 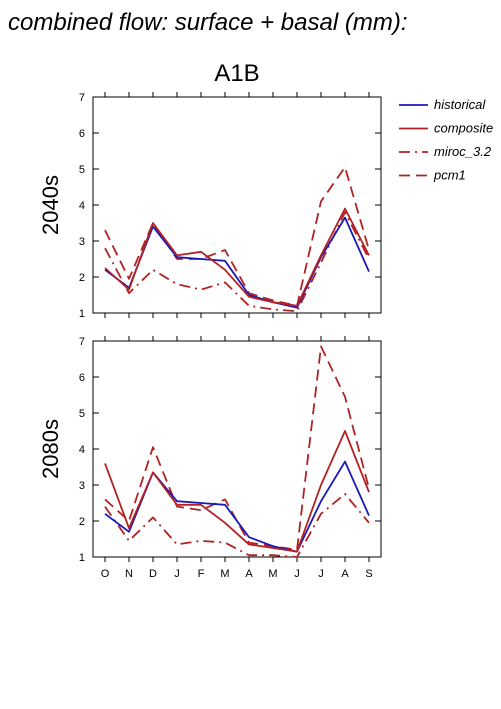 What do you see at coordinates (460, 104) in the screenshot?
I see `legend-label-historical: historical` at bounding box center [460, 104].